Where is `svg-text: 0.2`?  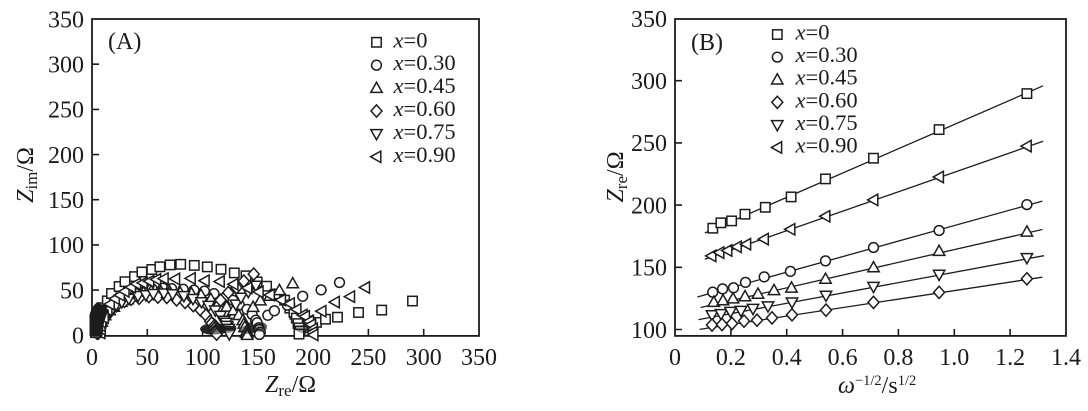
svg-text: 0.2 is located at coordinates (731, 358).